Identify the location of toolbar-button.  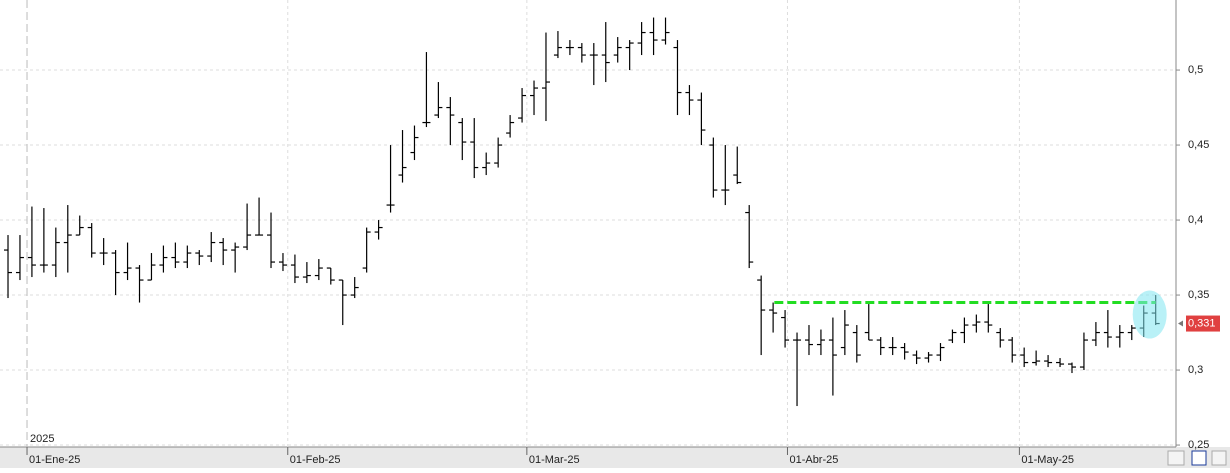
(1176, 458).